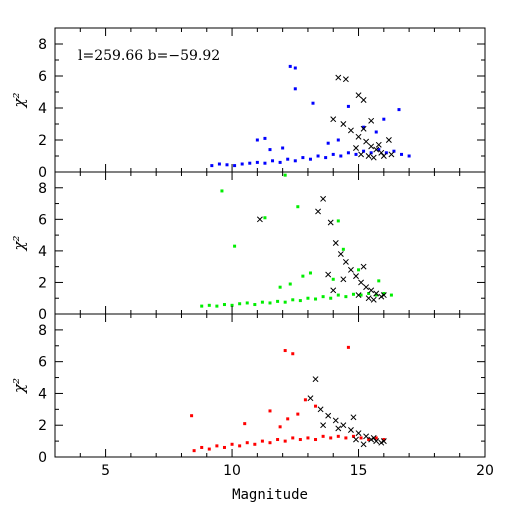 This screenshot has height=512, width=512. I want to click on x-axis-title: Magnitude, so click(270, 495).